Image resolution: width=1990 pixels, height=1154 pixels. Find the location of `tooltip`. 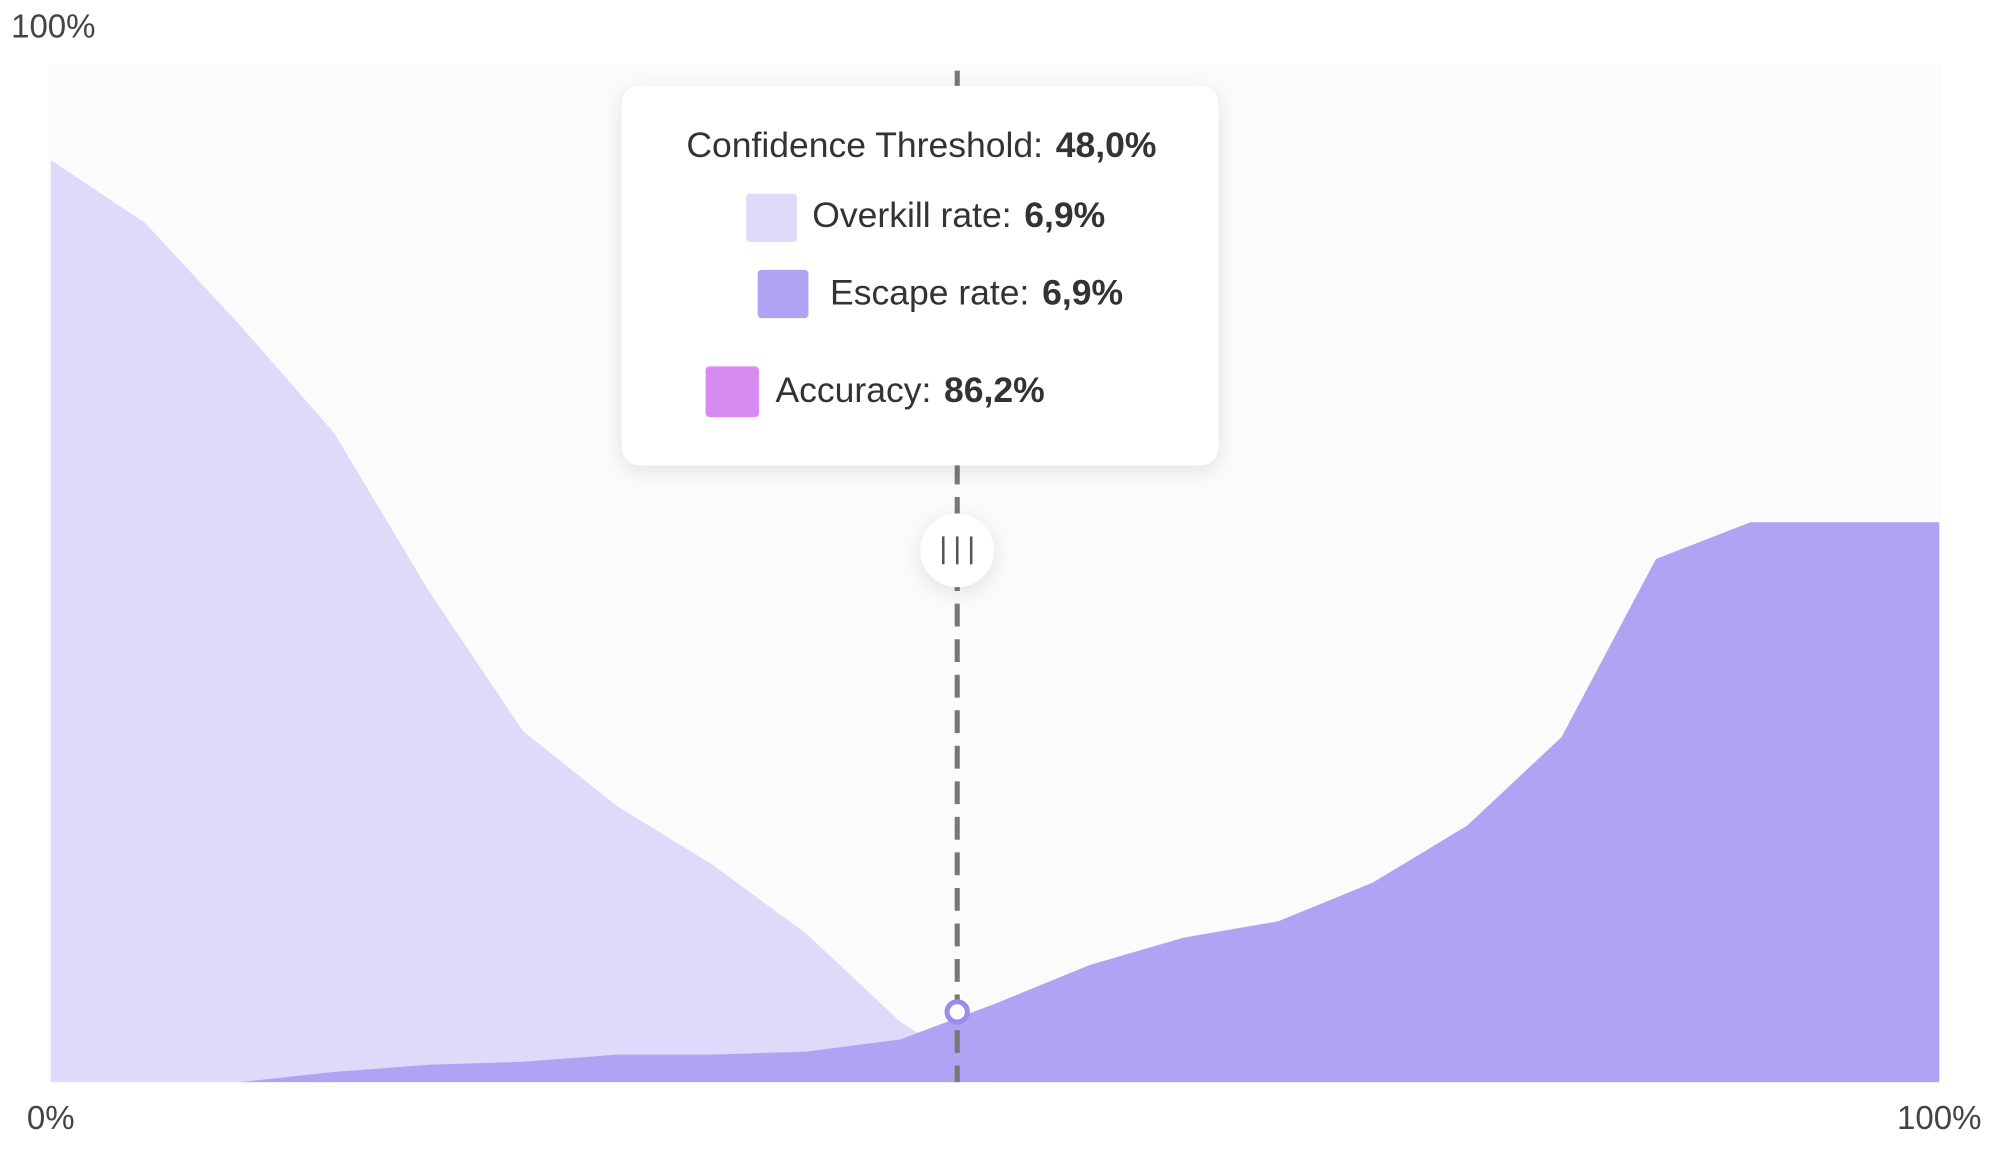

tooltip is located at coordinates (920, 275).